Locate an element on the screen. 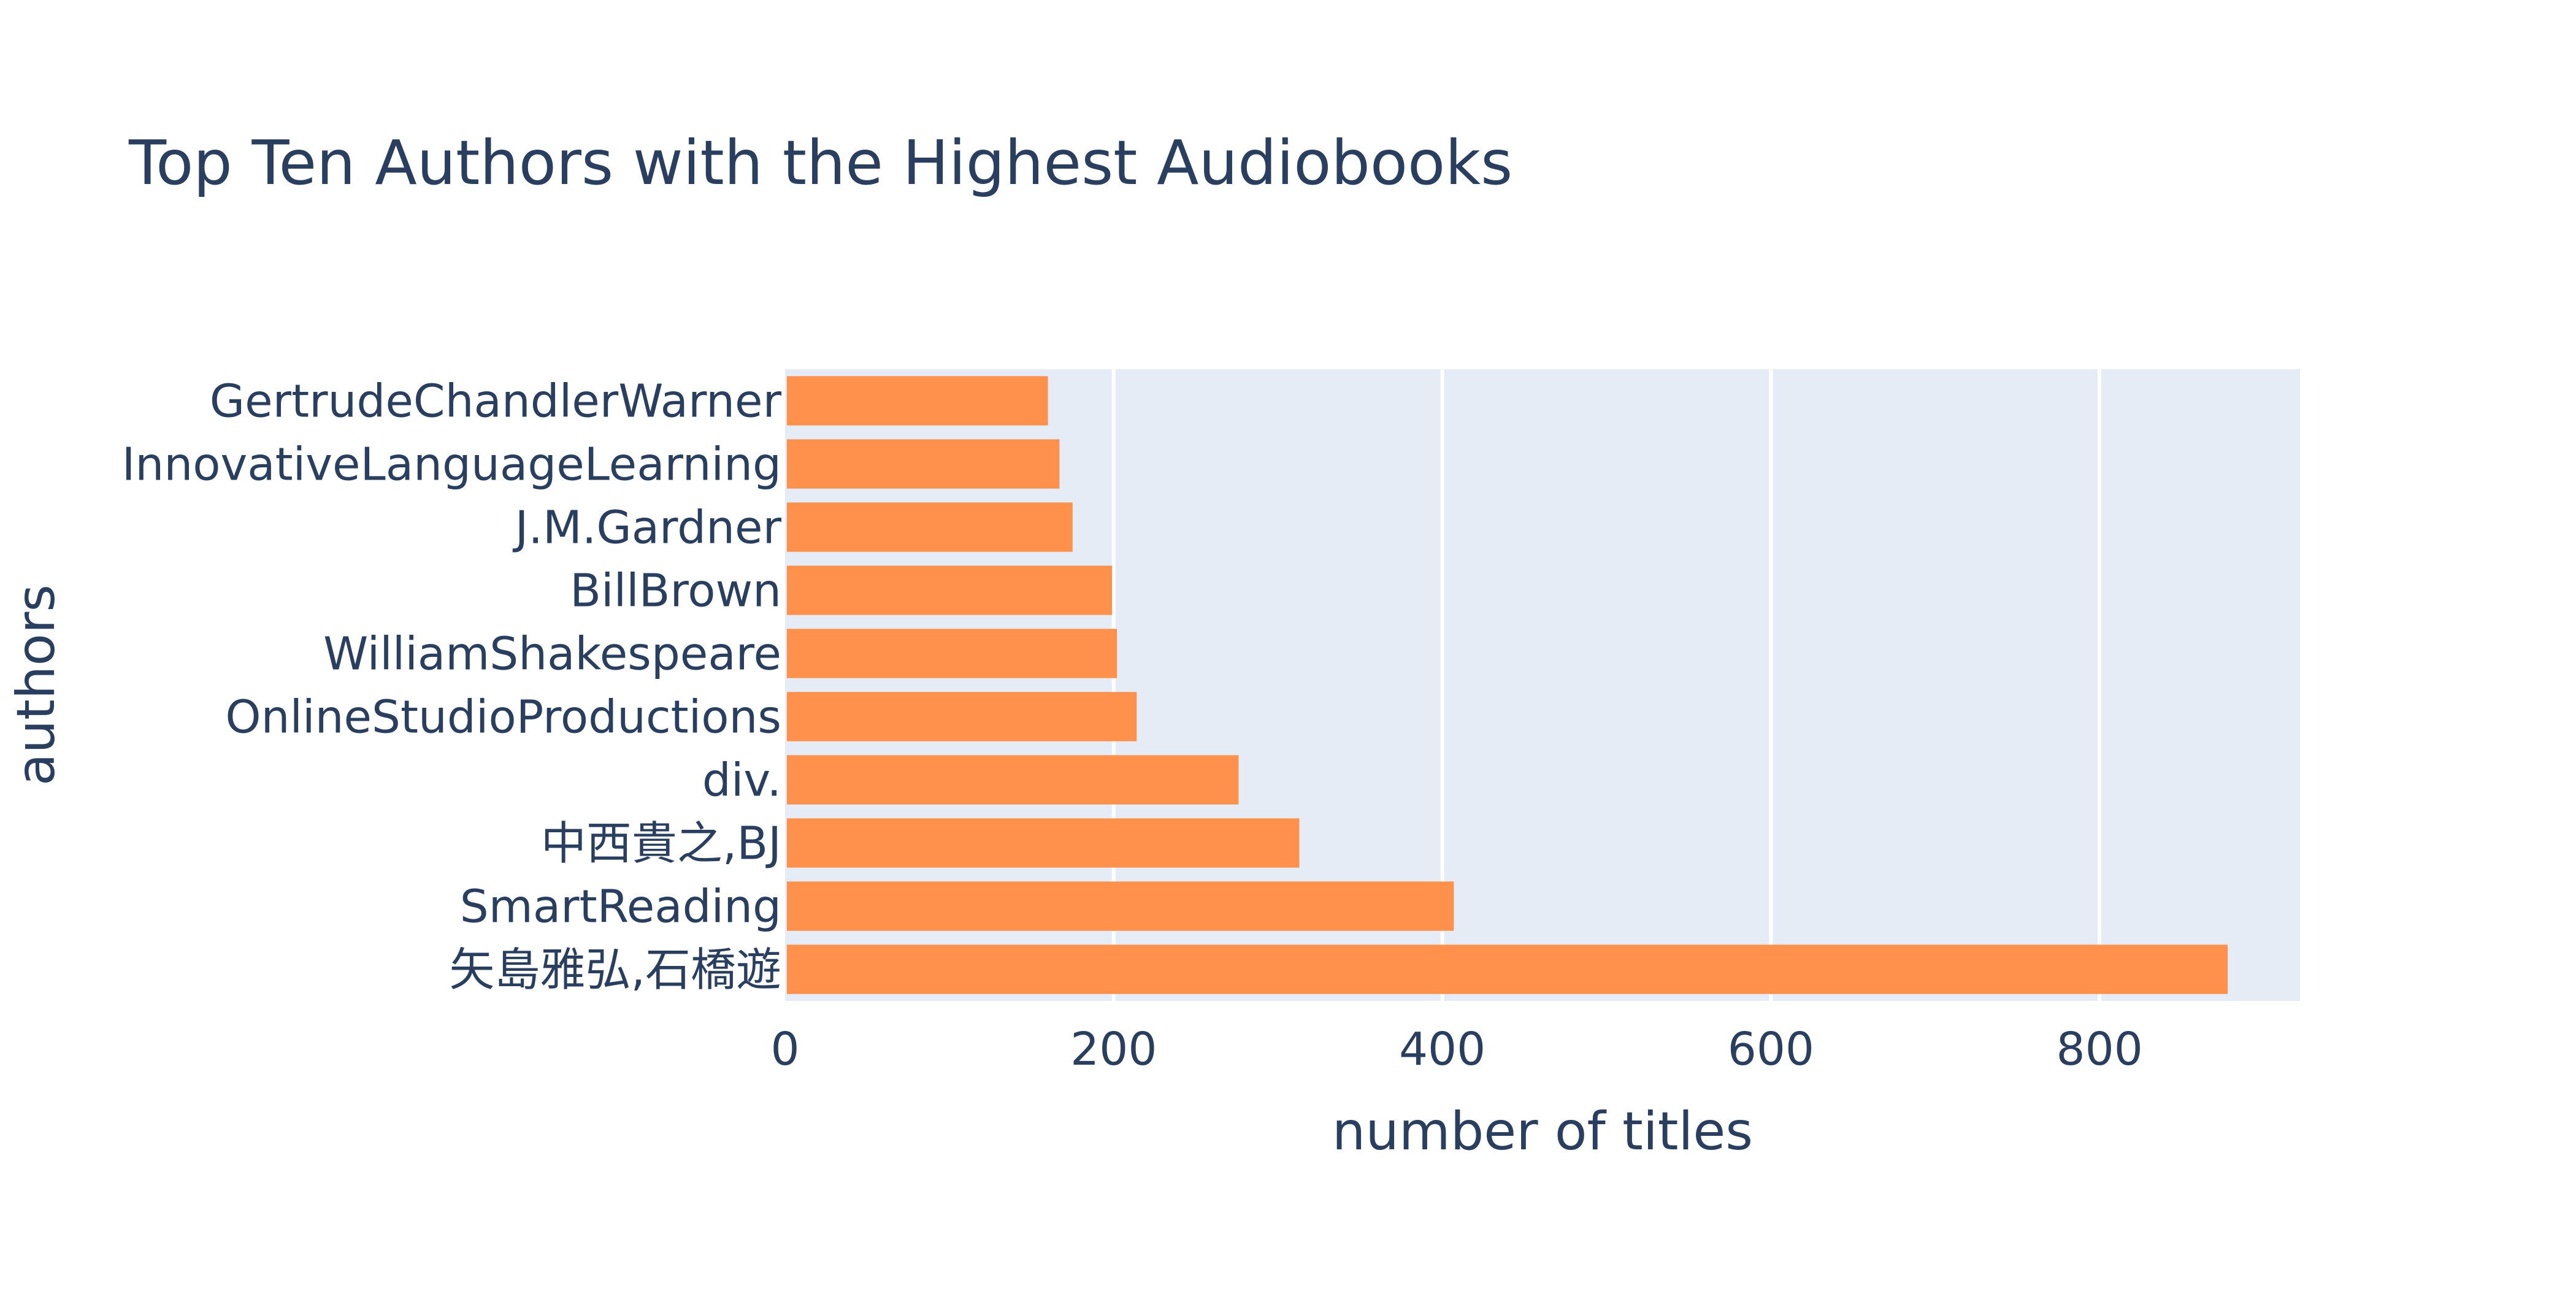 This screenshot has height=1291, width=2576. x-tick-label: 800 is located at coordinates (2100, 1049).